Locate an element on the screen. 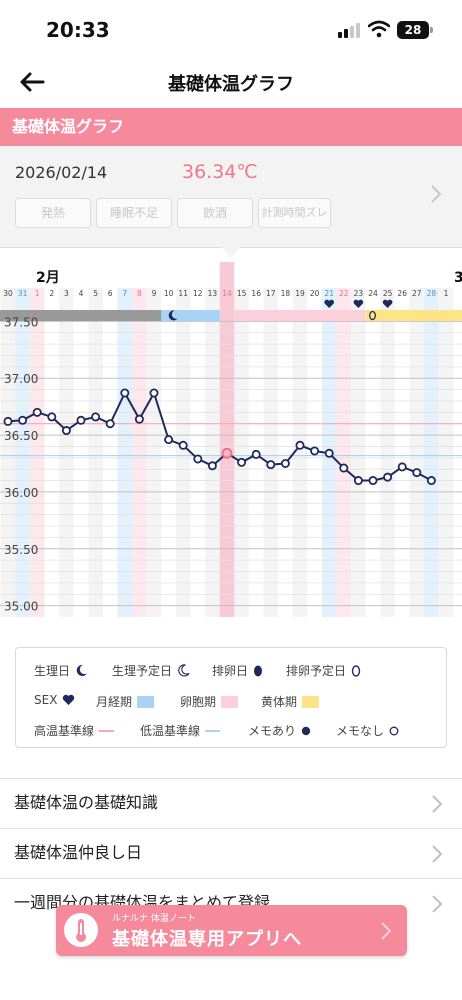 This screenshot has width=462, height=1000. day-tick-label: 20 is located at coordinates (315, 293).